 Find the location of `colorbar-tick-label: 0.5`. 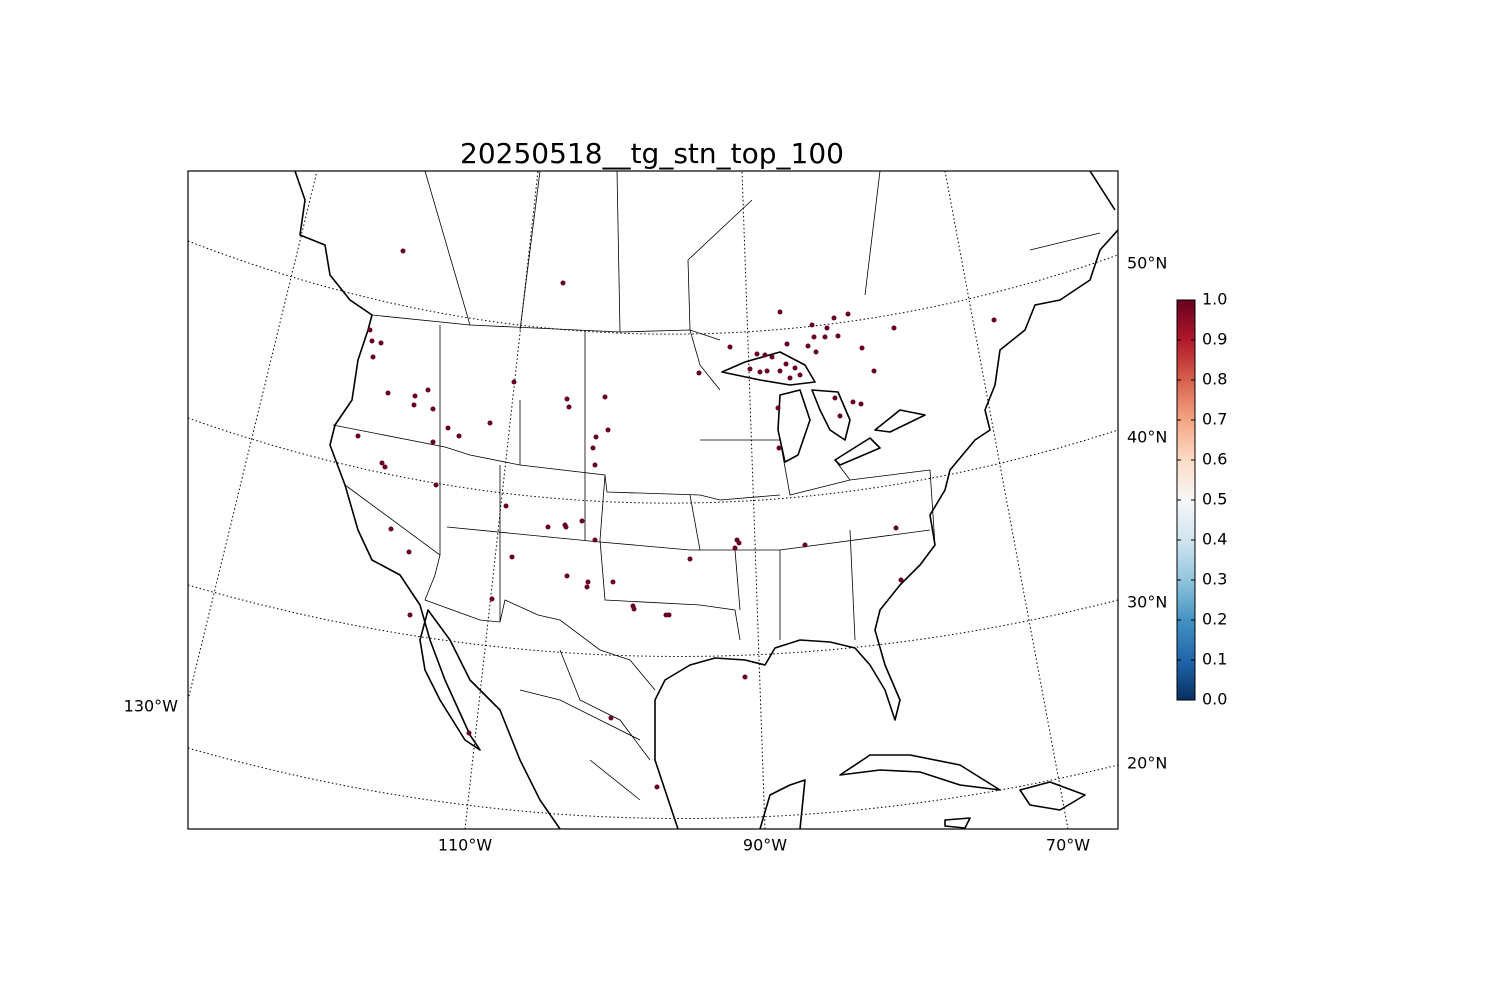

colorbar-tick-label: 0.5 is located at coordinates (1214, 499).